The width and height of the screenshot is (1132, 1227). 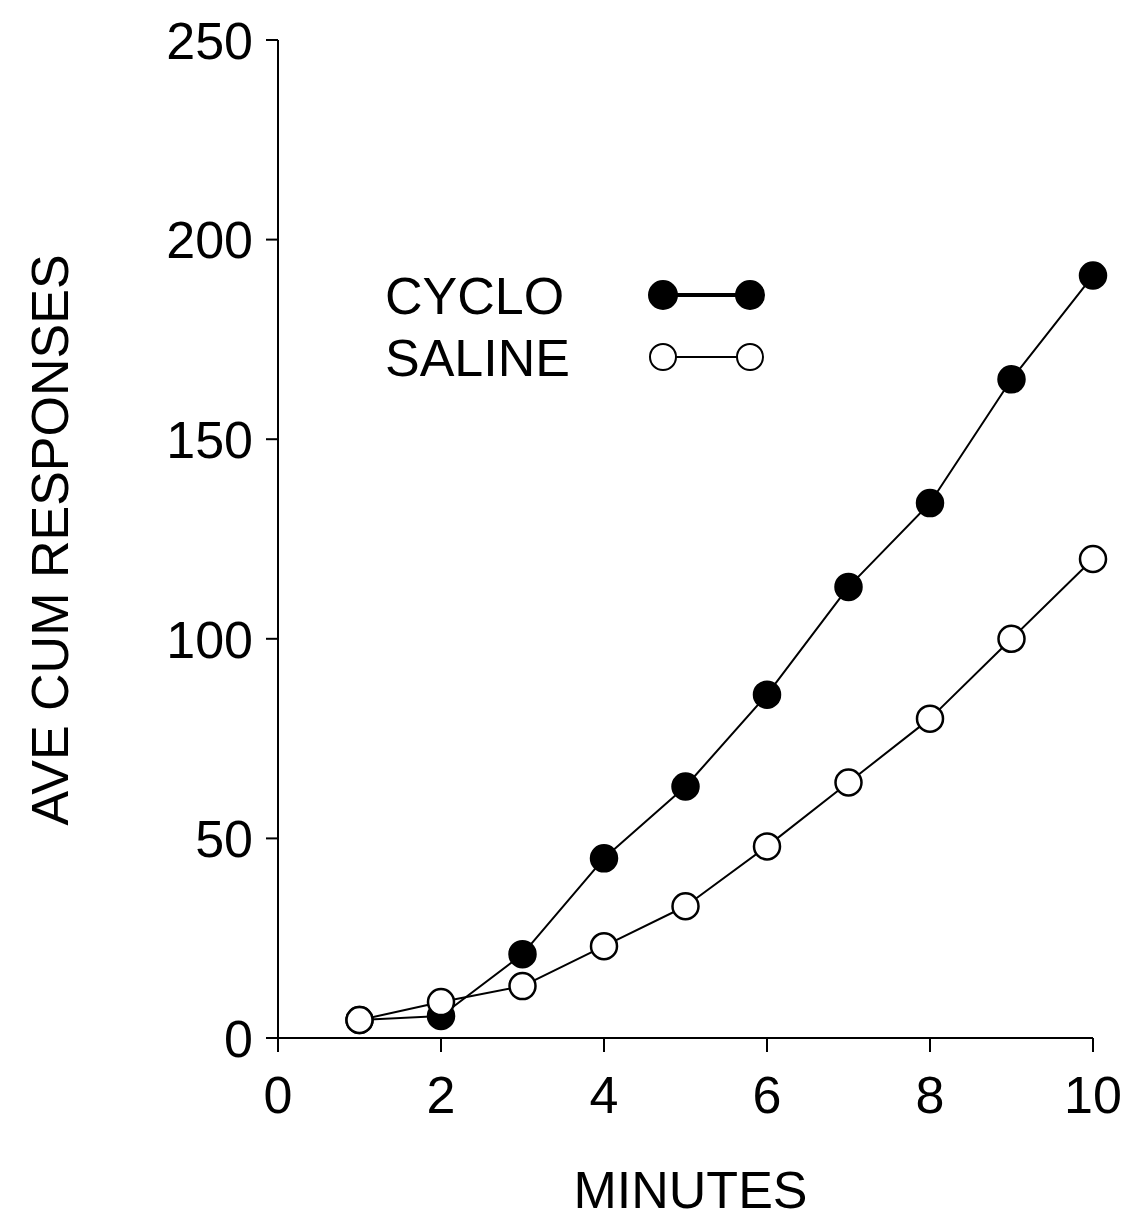 What do you see at coordinates (278, 1095) in the screenshot?
I see `x-tick-label: 0` at bounding box center [278, 1095].